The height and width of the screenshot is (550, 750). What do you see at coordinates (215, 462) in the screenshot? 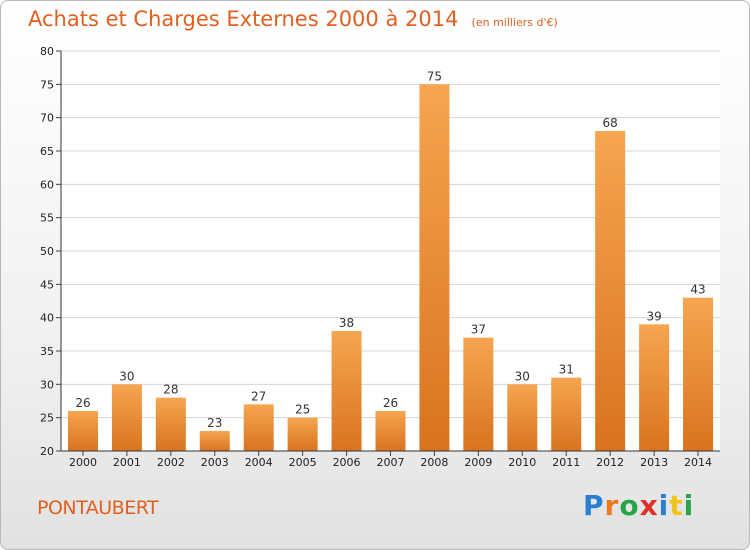
I see `x-tick-label: 2003` at bounding box center [215, 462].